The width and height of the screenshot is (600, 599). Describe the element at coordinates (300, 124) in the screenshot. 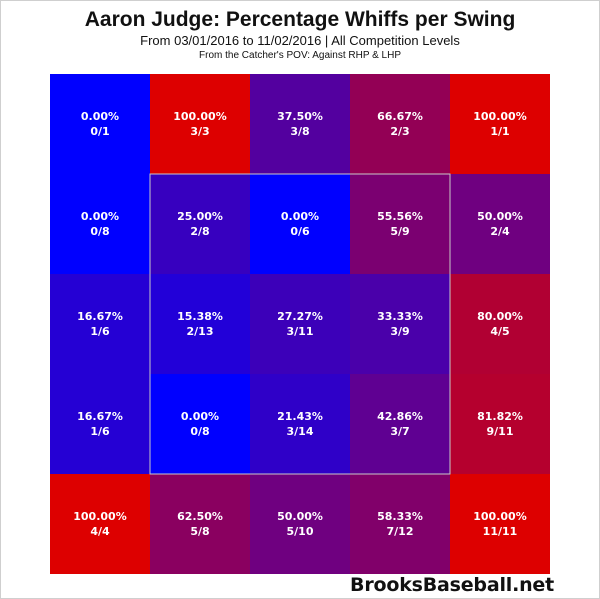

I see `heatmap-cell-r0-c2` at that location.